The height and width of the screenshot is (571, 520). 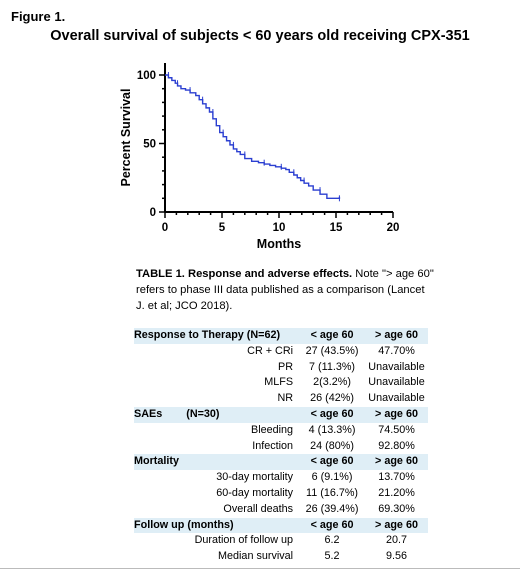 I want to click on table-row: MLFS 2(3.2%) Unavailable, so click(x=281, y=383).